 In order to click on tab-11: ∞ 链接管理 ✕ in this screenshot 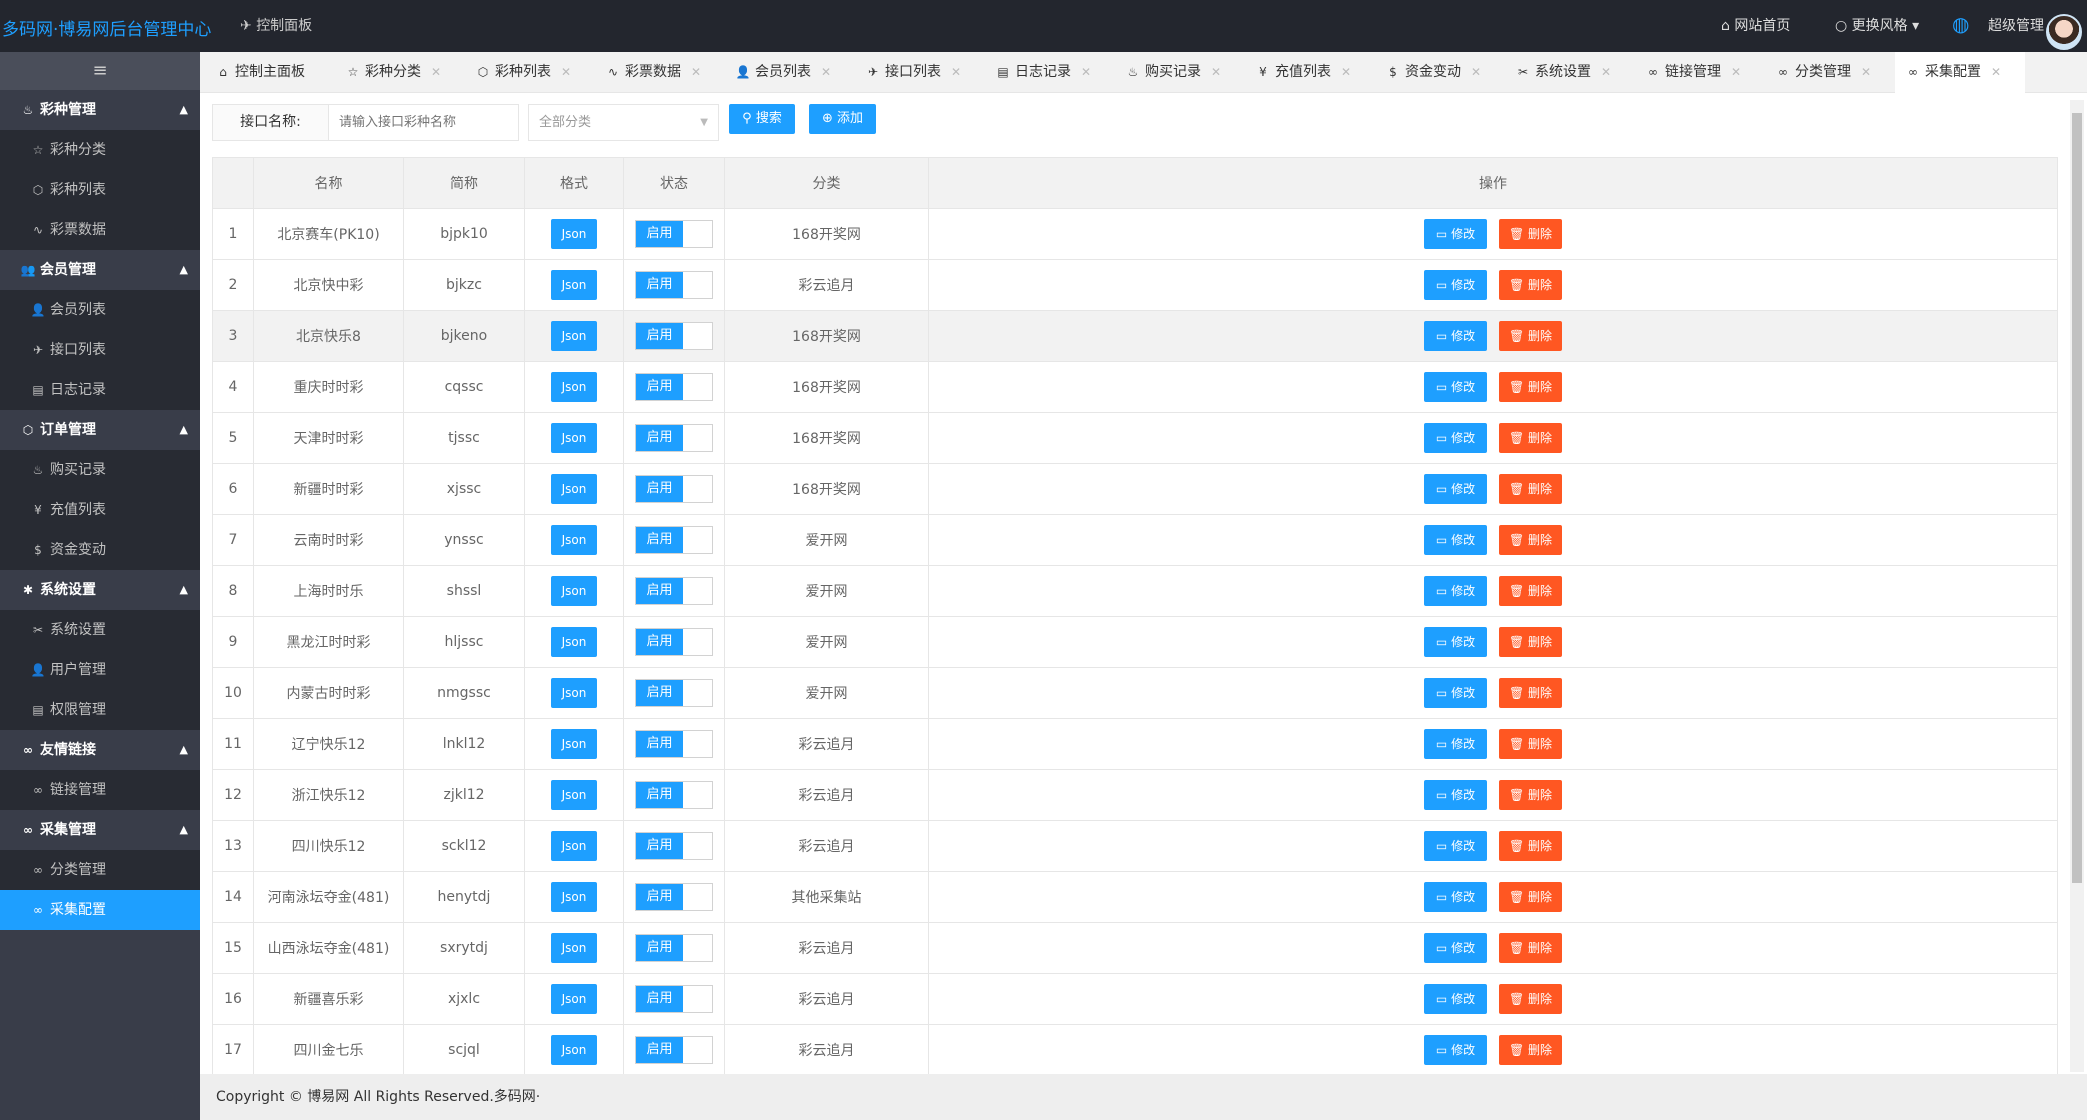, I will do `click(1700, 72)`.